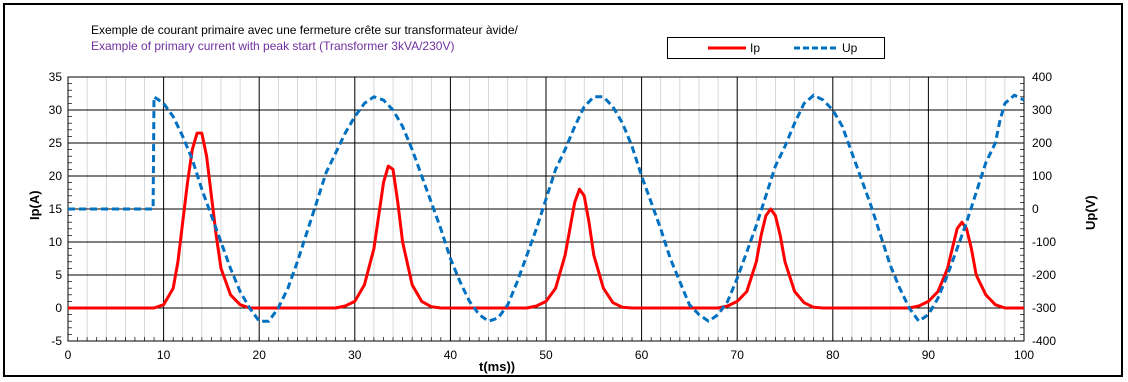 This screenshot has height=382, width=1128. What do you see at coordinates (1044, 275) in the screenshot?
I see `y2-tick-label: -200` at bounding box center [1044, 275].